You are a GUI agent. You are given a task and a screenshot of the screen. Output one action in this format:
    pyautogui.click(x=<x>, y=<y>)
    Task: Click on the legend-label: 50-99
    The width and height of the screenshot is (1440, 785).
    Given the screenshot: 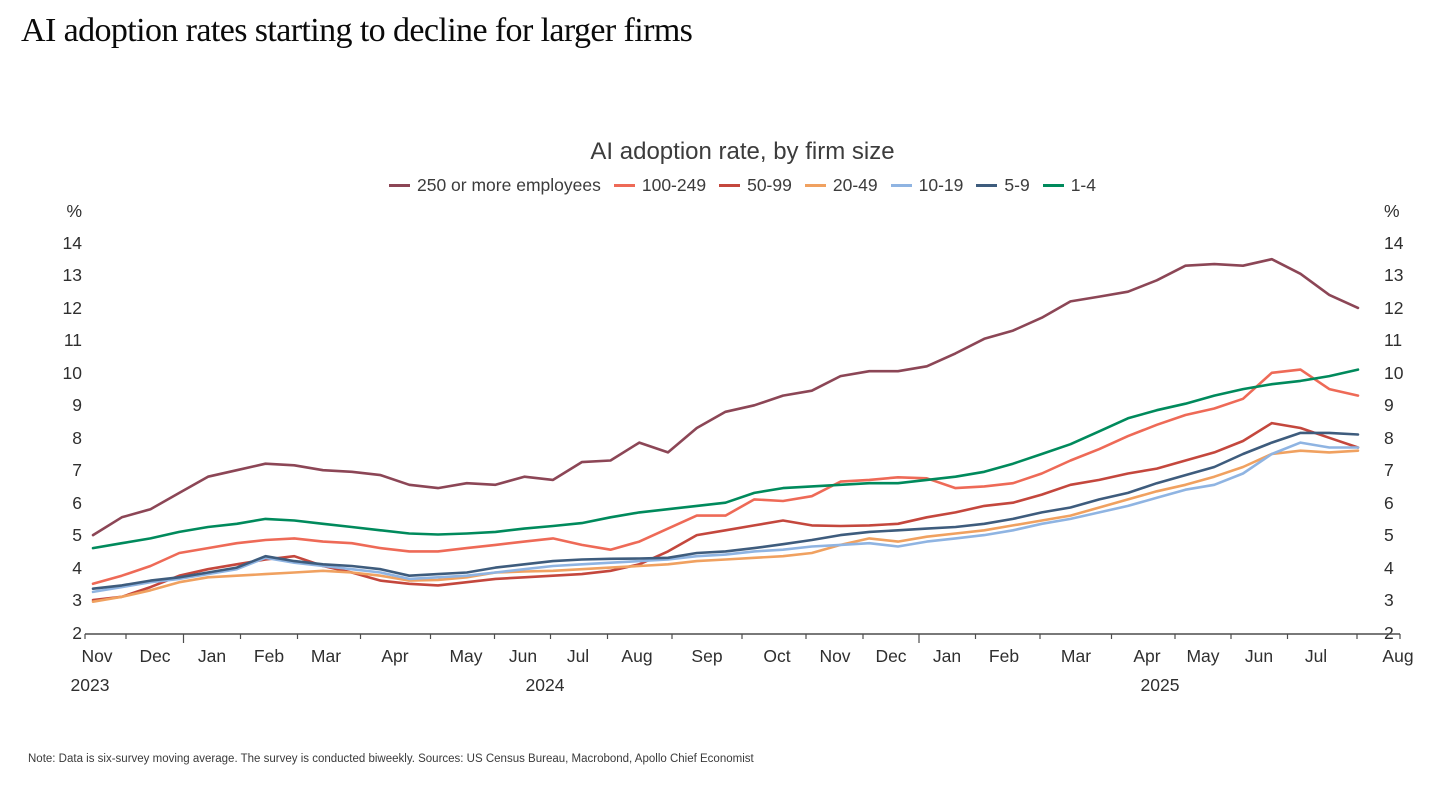 What is the action you would take?
    pyautogui.click(x=769, y=185)
    